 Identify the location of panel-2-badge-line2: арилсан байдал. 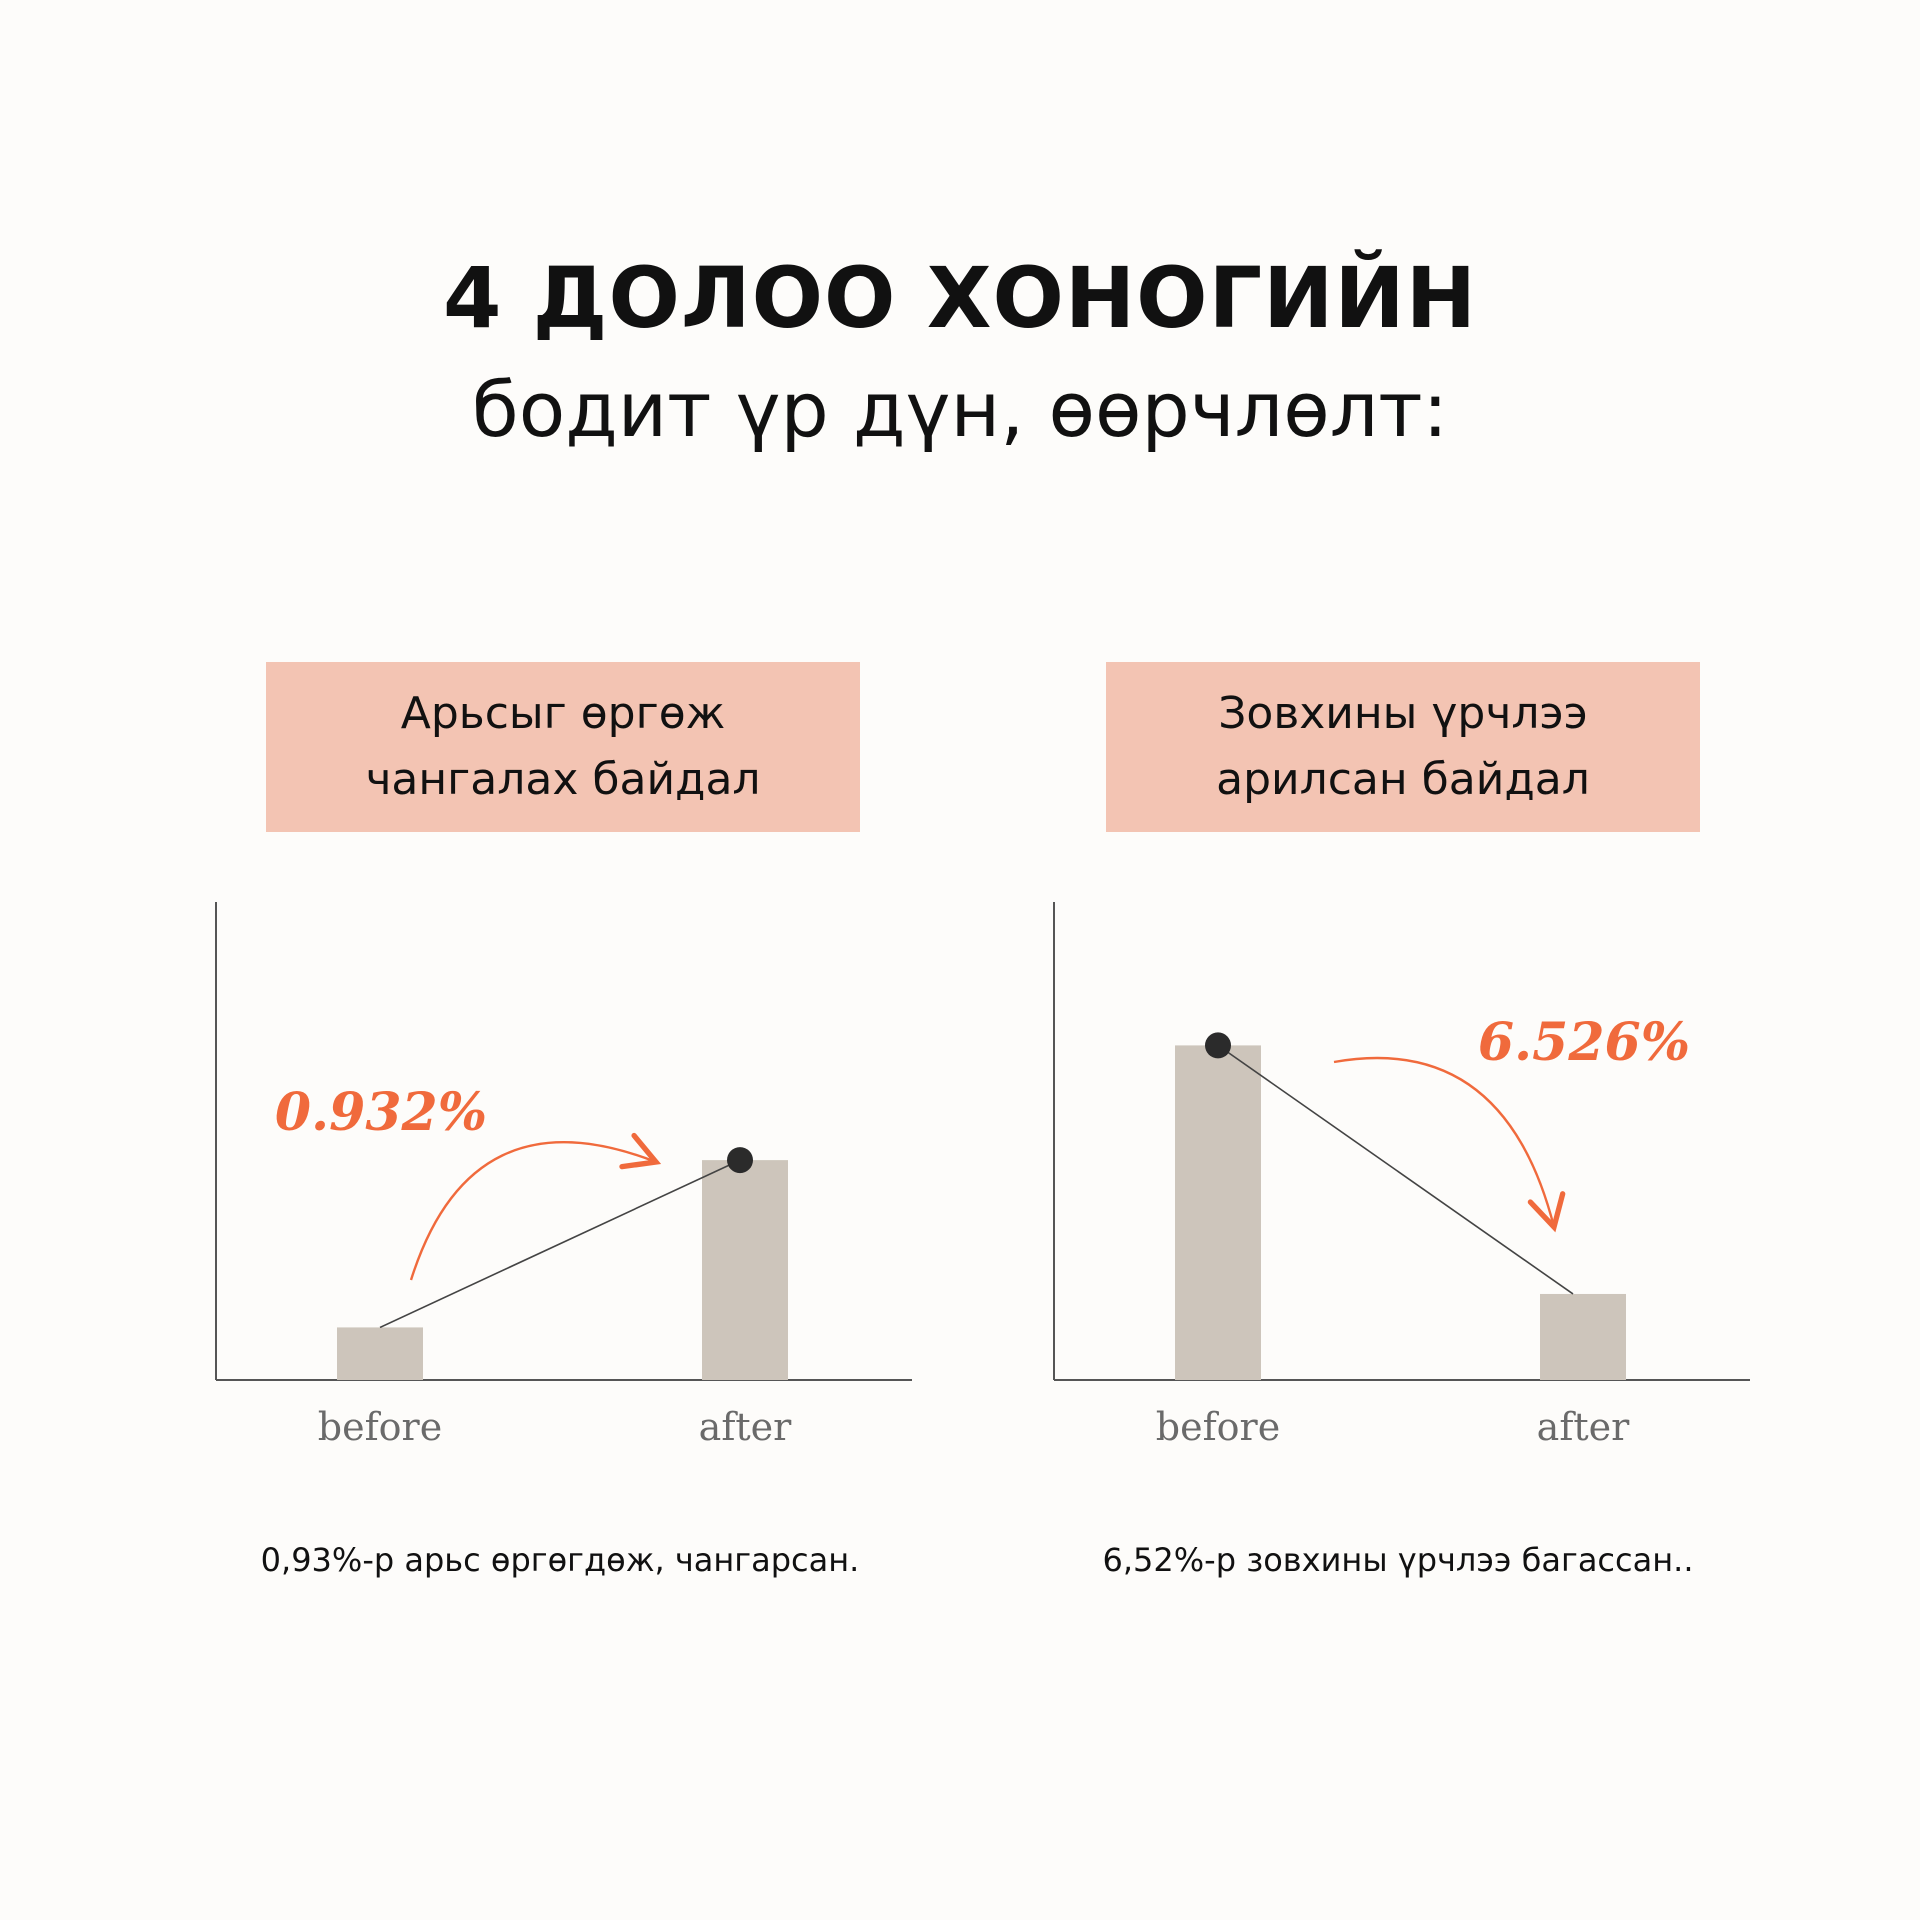
(1403, 779).